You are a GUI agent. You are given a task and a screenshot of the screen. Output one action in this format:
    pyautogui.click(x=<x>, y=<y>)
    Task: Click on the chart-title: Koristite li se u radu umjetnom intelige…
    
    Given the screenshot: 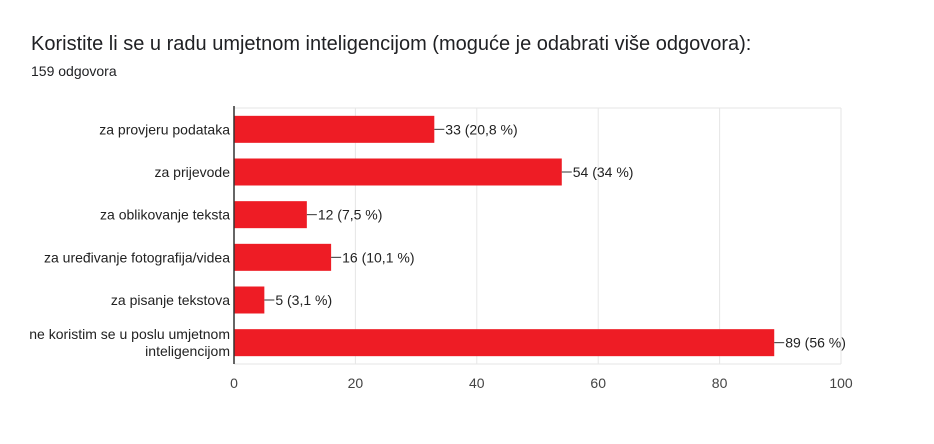 What is the action you would take?
    pyautogui.click(x=391, y=44)
    